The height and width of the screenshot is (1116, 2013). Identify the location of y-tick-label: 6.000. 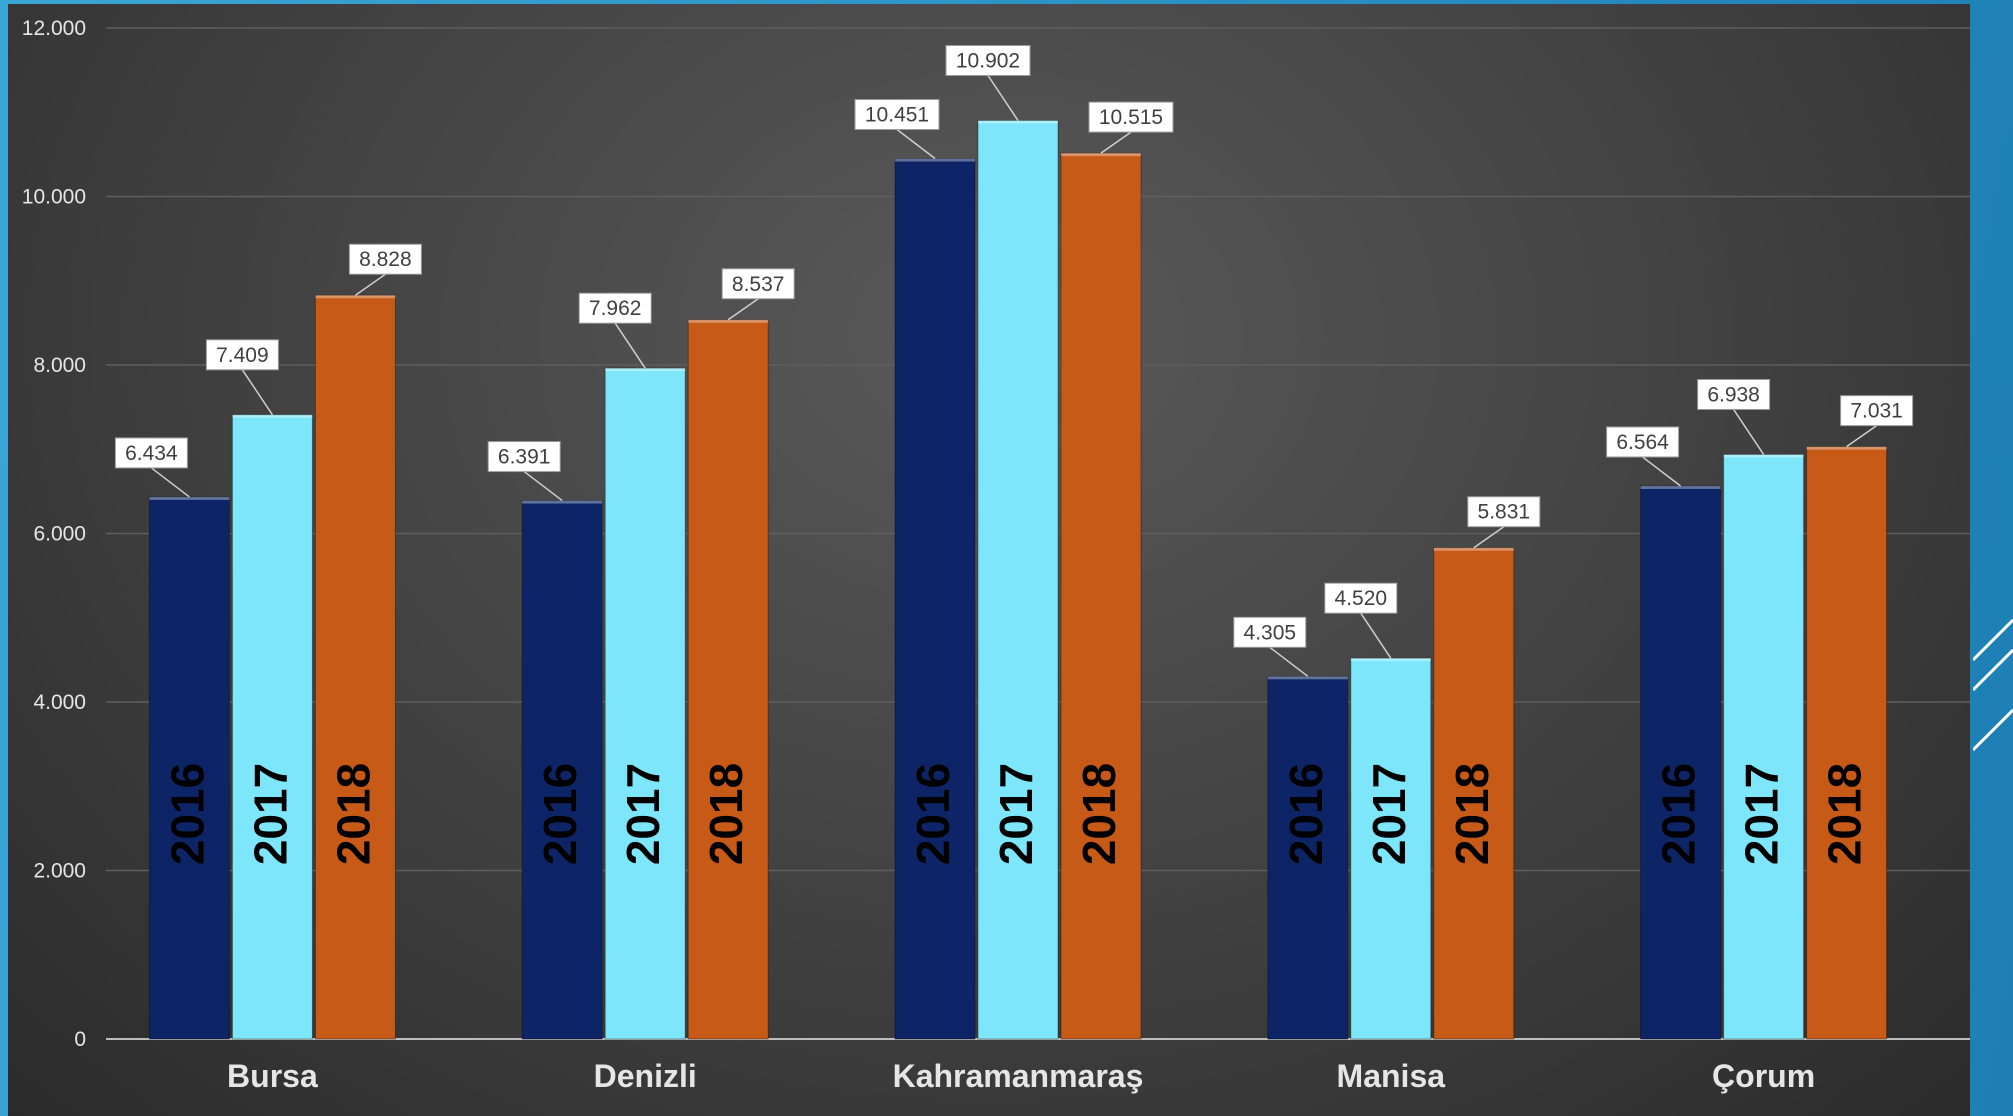
(59, 534).